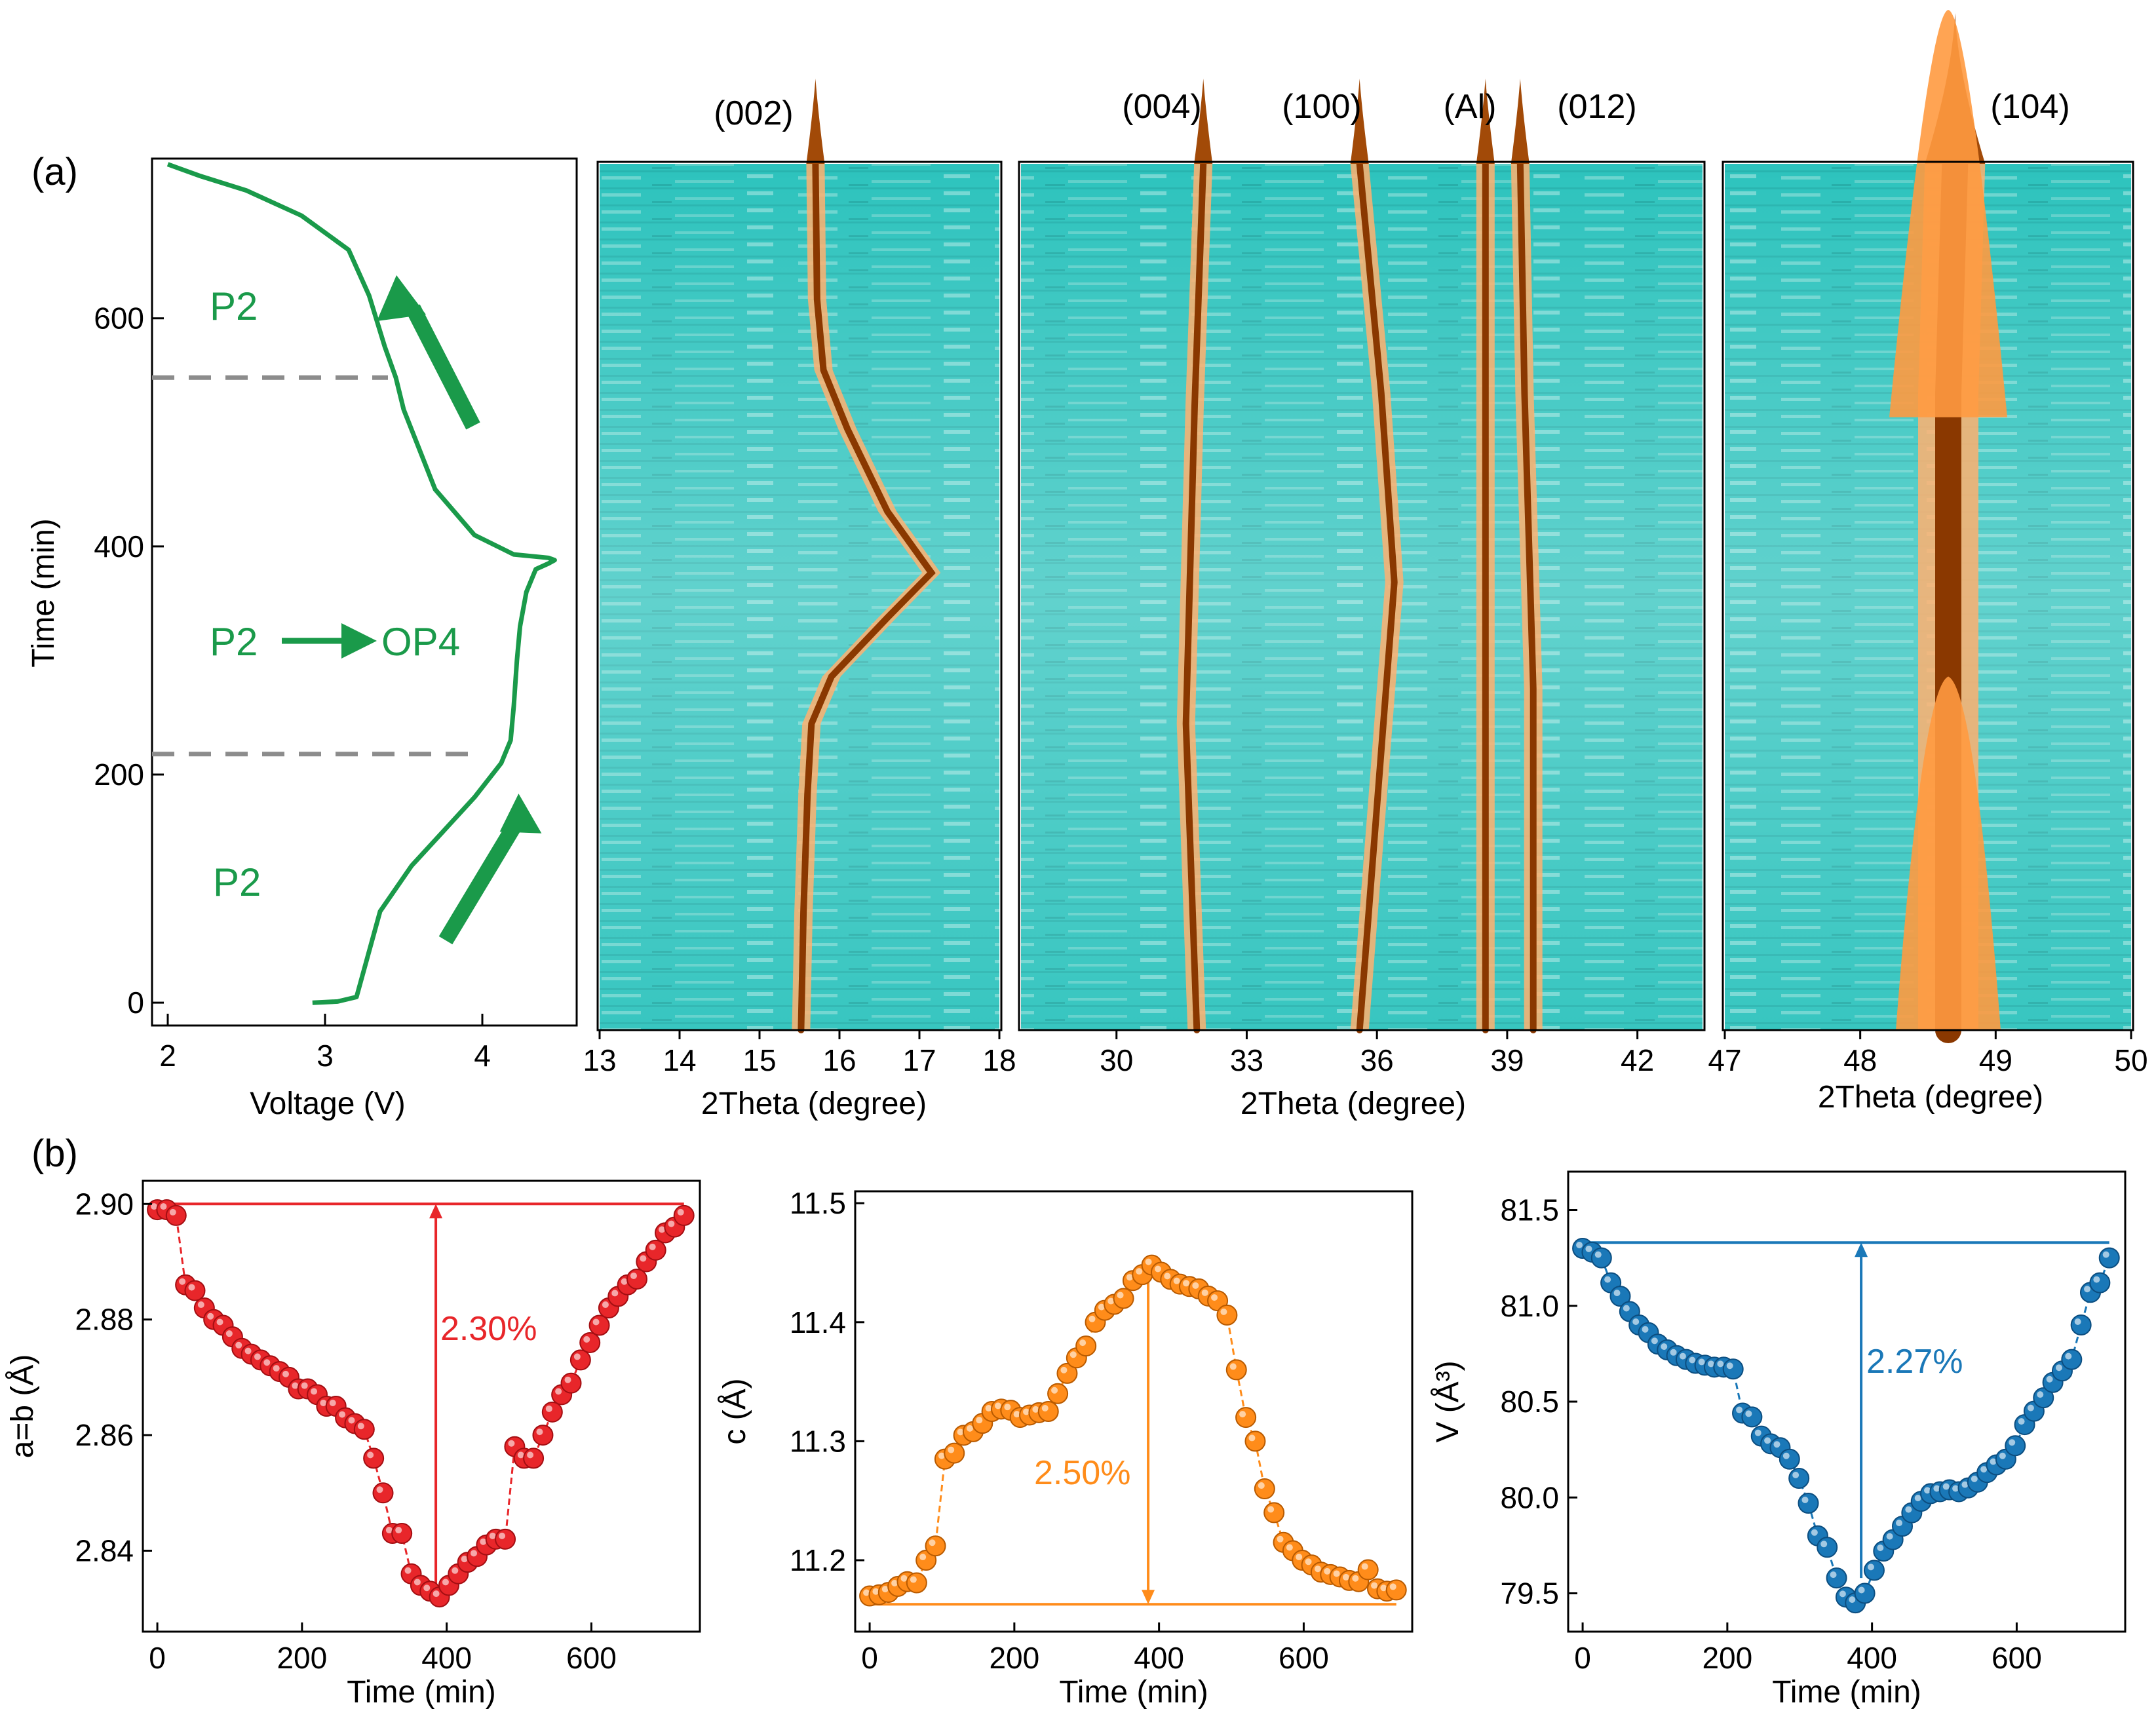  I want to click on ytick-label: 11.4, so click(818, 1322).